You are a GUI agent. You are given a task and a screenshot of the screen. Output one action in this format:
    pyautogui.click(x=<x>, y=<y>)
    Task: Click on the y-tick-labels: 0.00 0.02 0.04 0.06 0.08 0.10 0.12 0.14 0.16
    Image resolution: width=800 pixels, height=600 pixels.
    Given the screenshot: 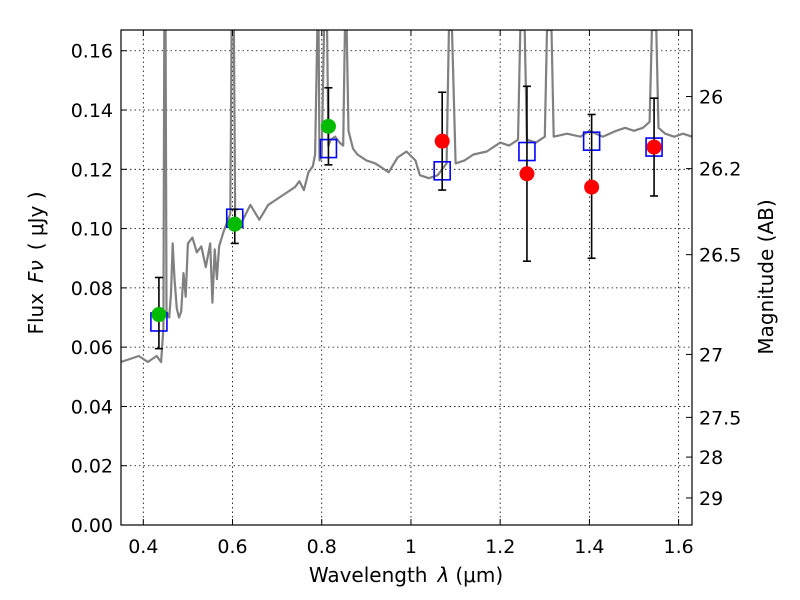 What is the action you would take?
    pyautogui.click(x=92, y=289)
    